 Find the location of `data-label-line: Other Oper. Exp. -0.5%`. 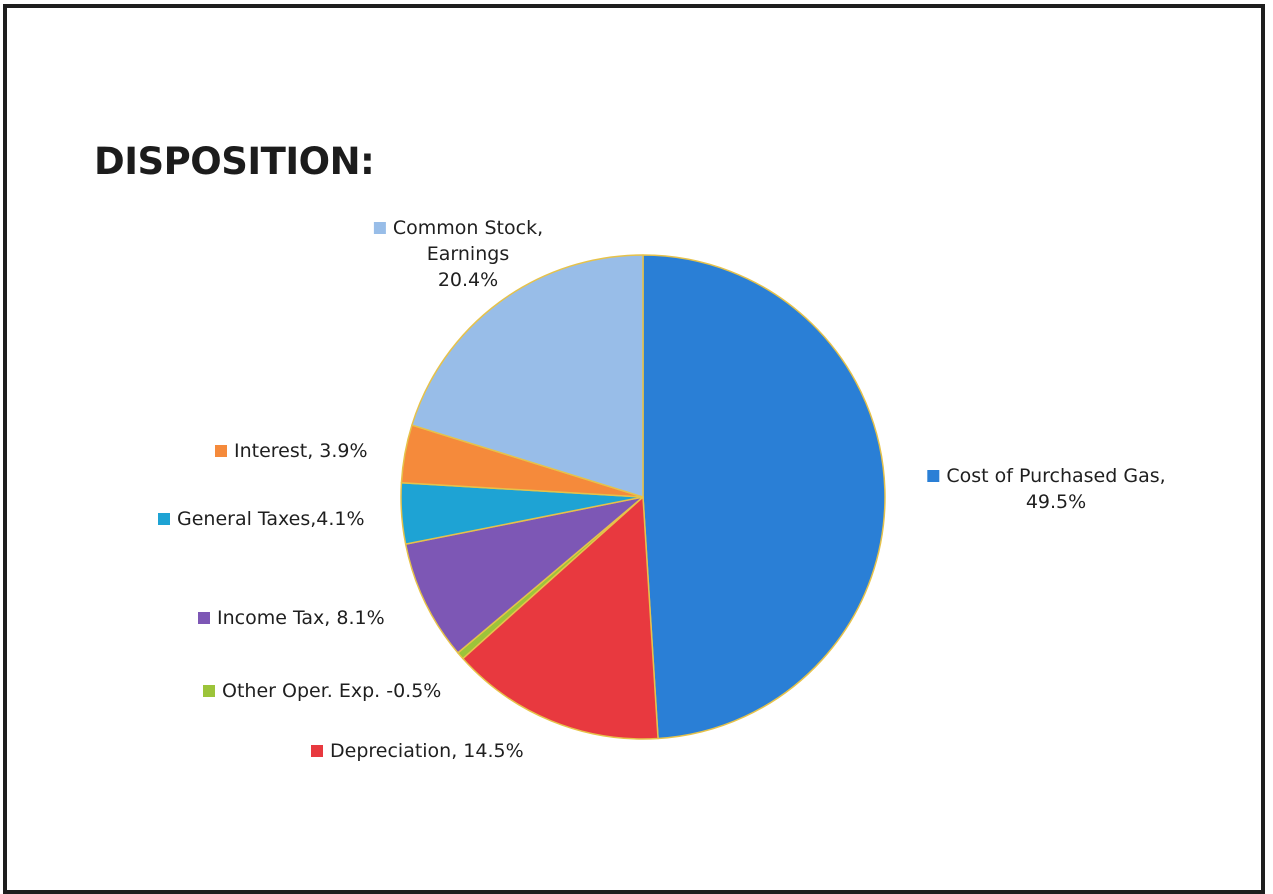

data-label-line: Other Oper. Exp. -0.5% is located at coordinates (331, 691).